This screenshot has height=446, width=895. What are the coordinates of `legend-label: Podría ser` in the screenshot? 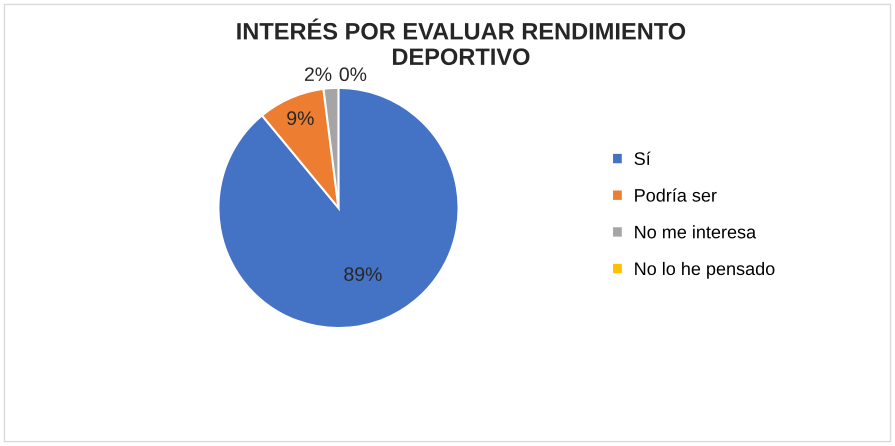 It's located at (676, 195).